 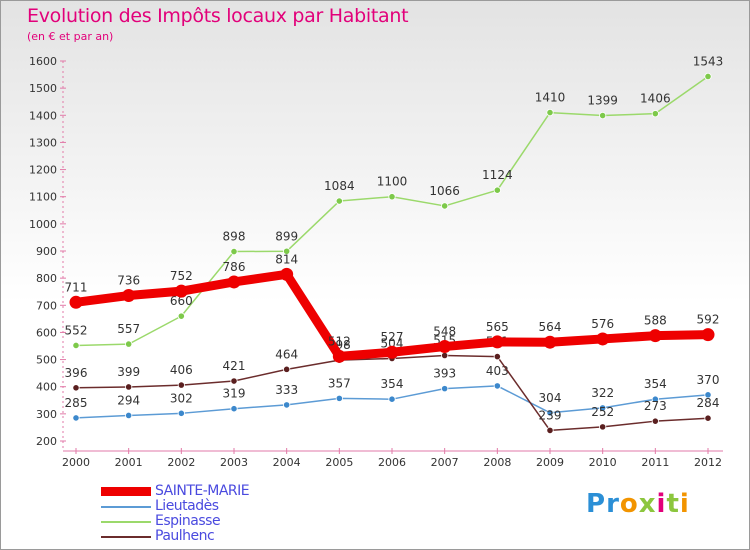 I want to click on data-label-espinasse: 1399, so click(x=602, y=101).